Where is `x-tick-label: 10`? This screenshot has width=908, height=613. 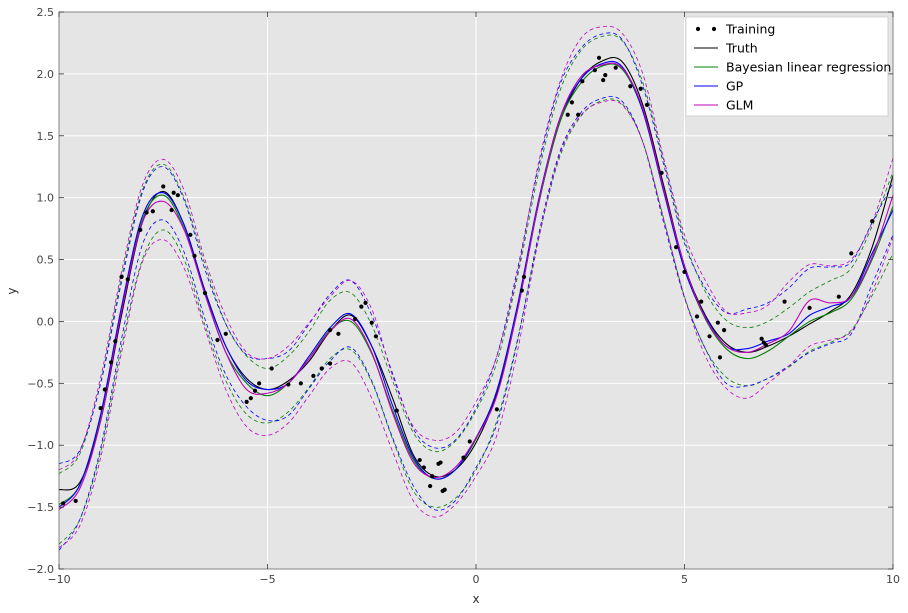
x-tick-label: 10 is located at coordinates (893, 579).